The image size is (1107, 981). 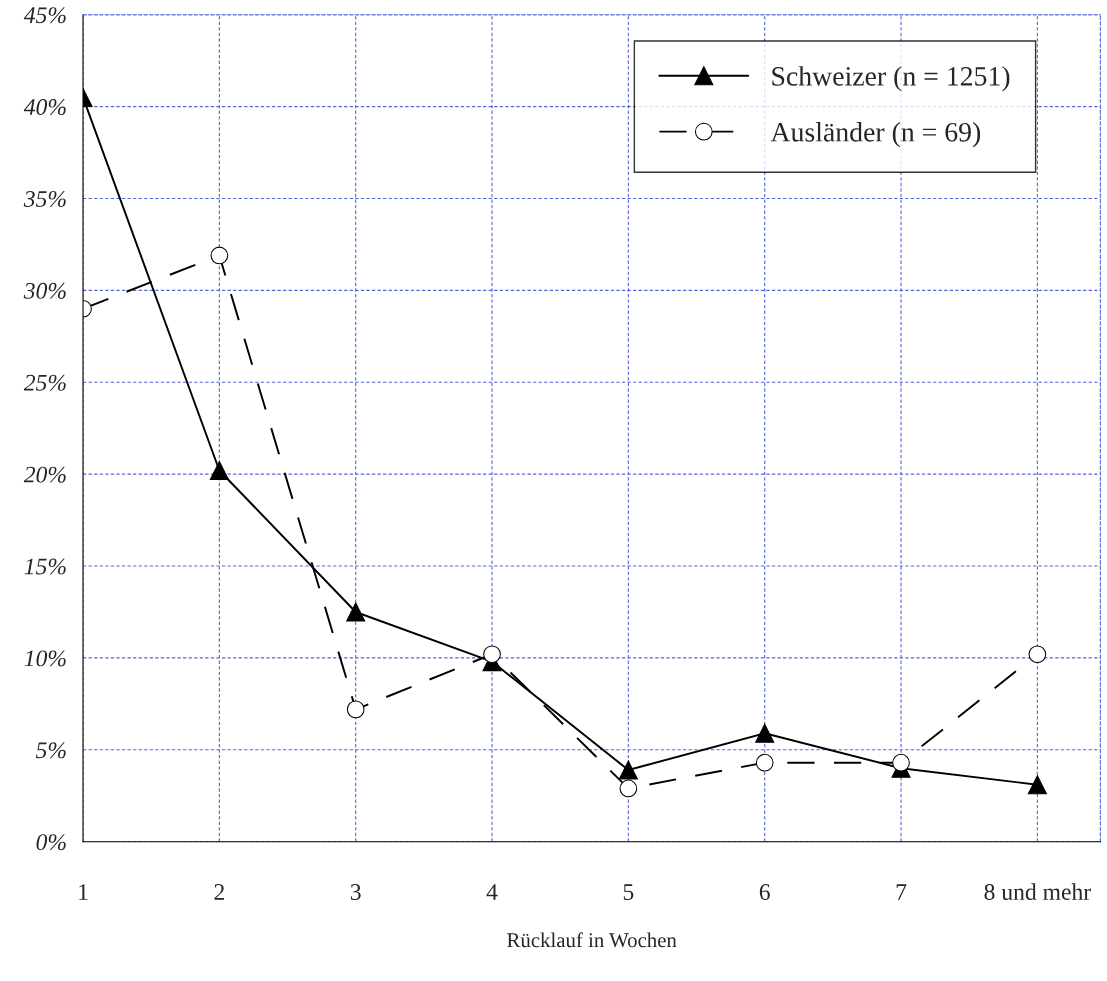 I want to click on y-tick-label: 30%, so click(x=44, y=290).